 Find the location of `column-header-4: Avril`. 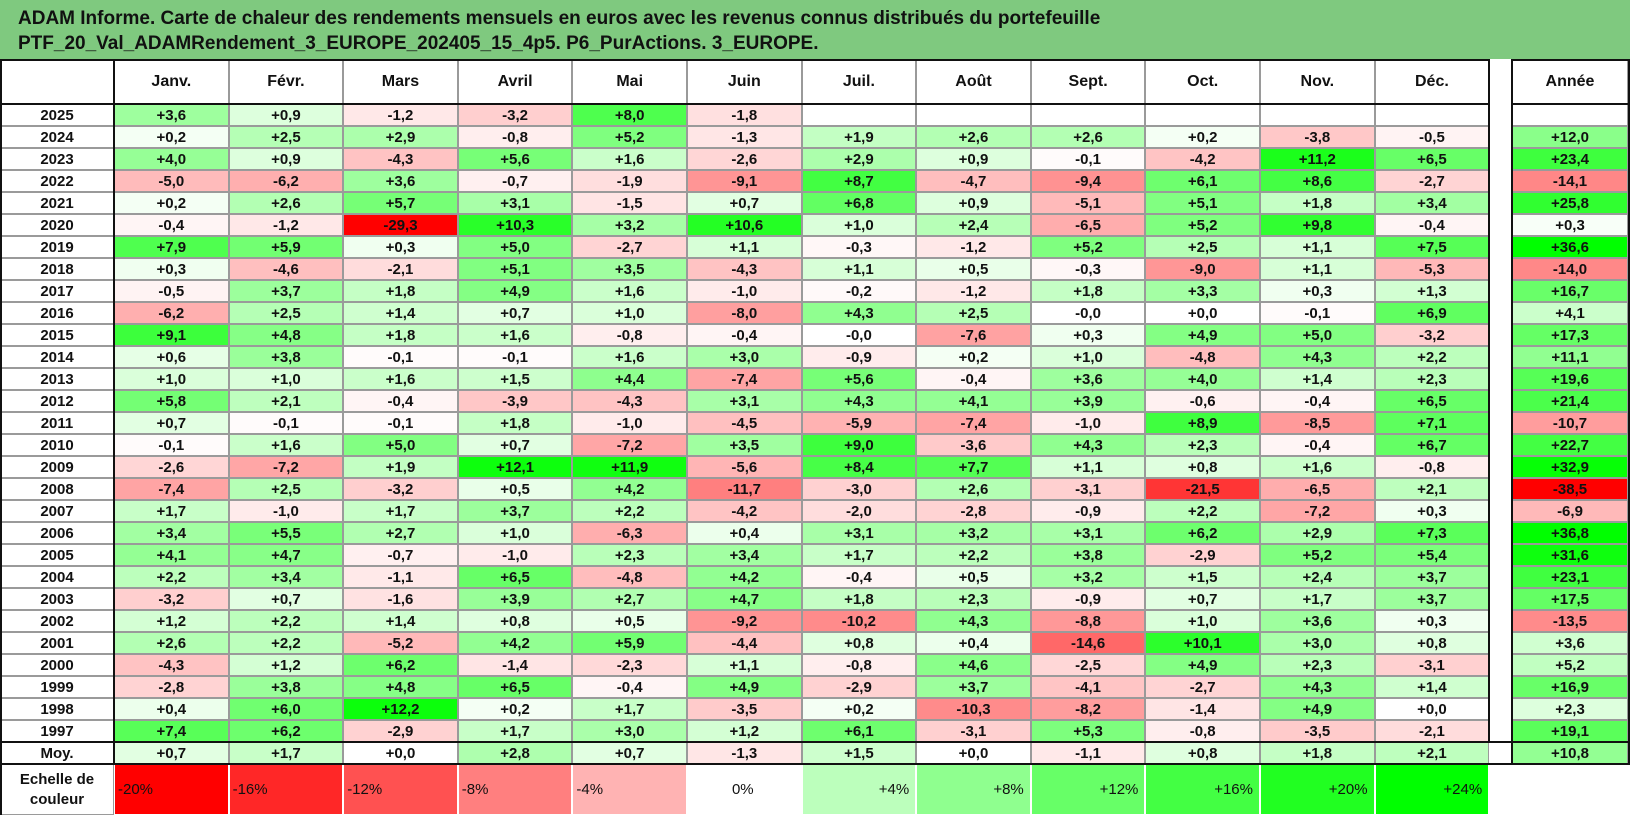

column-header-4: Avril is located at coordinates (515, 81).